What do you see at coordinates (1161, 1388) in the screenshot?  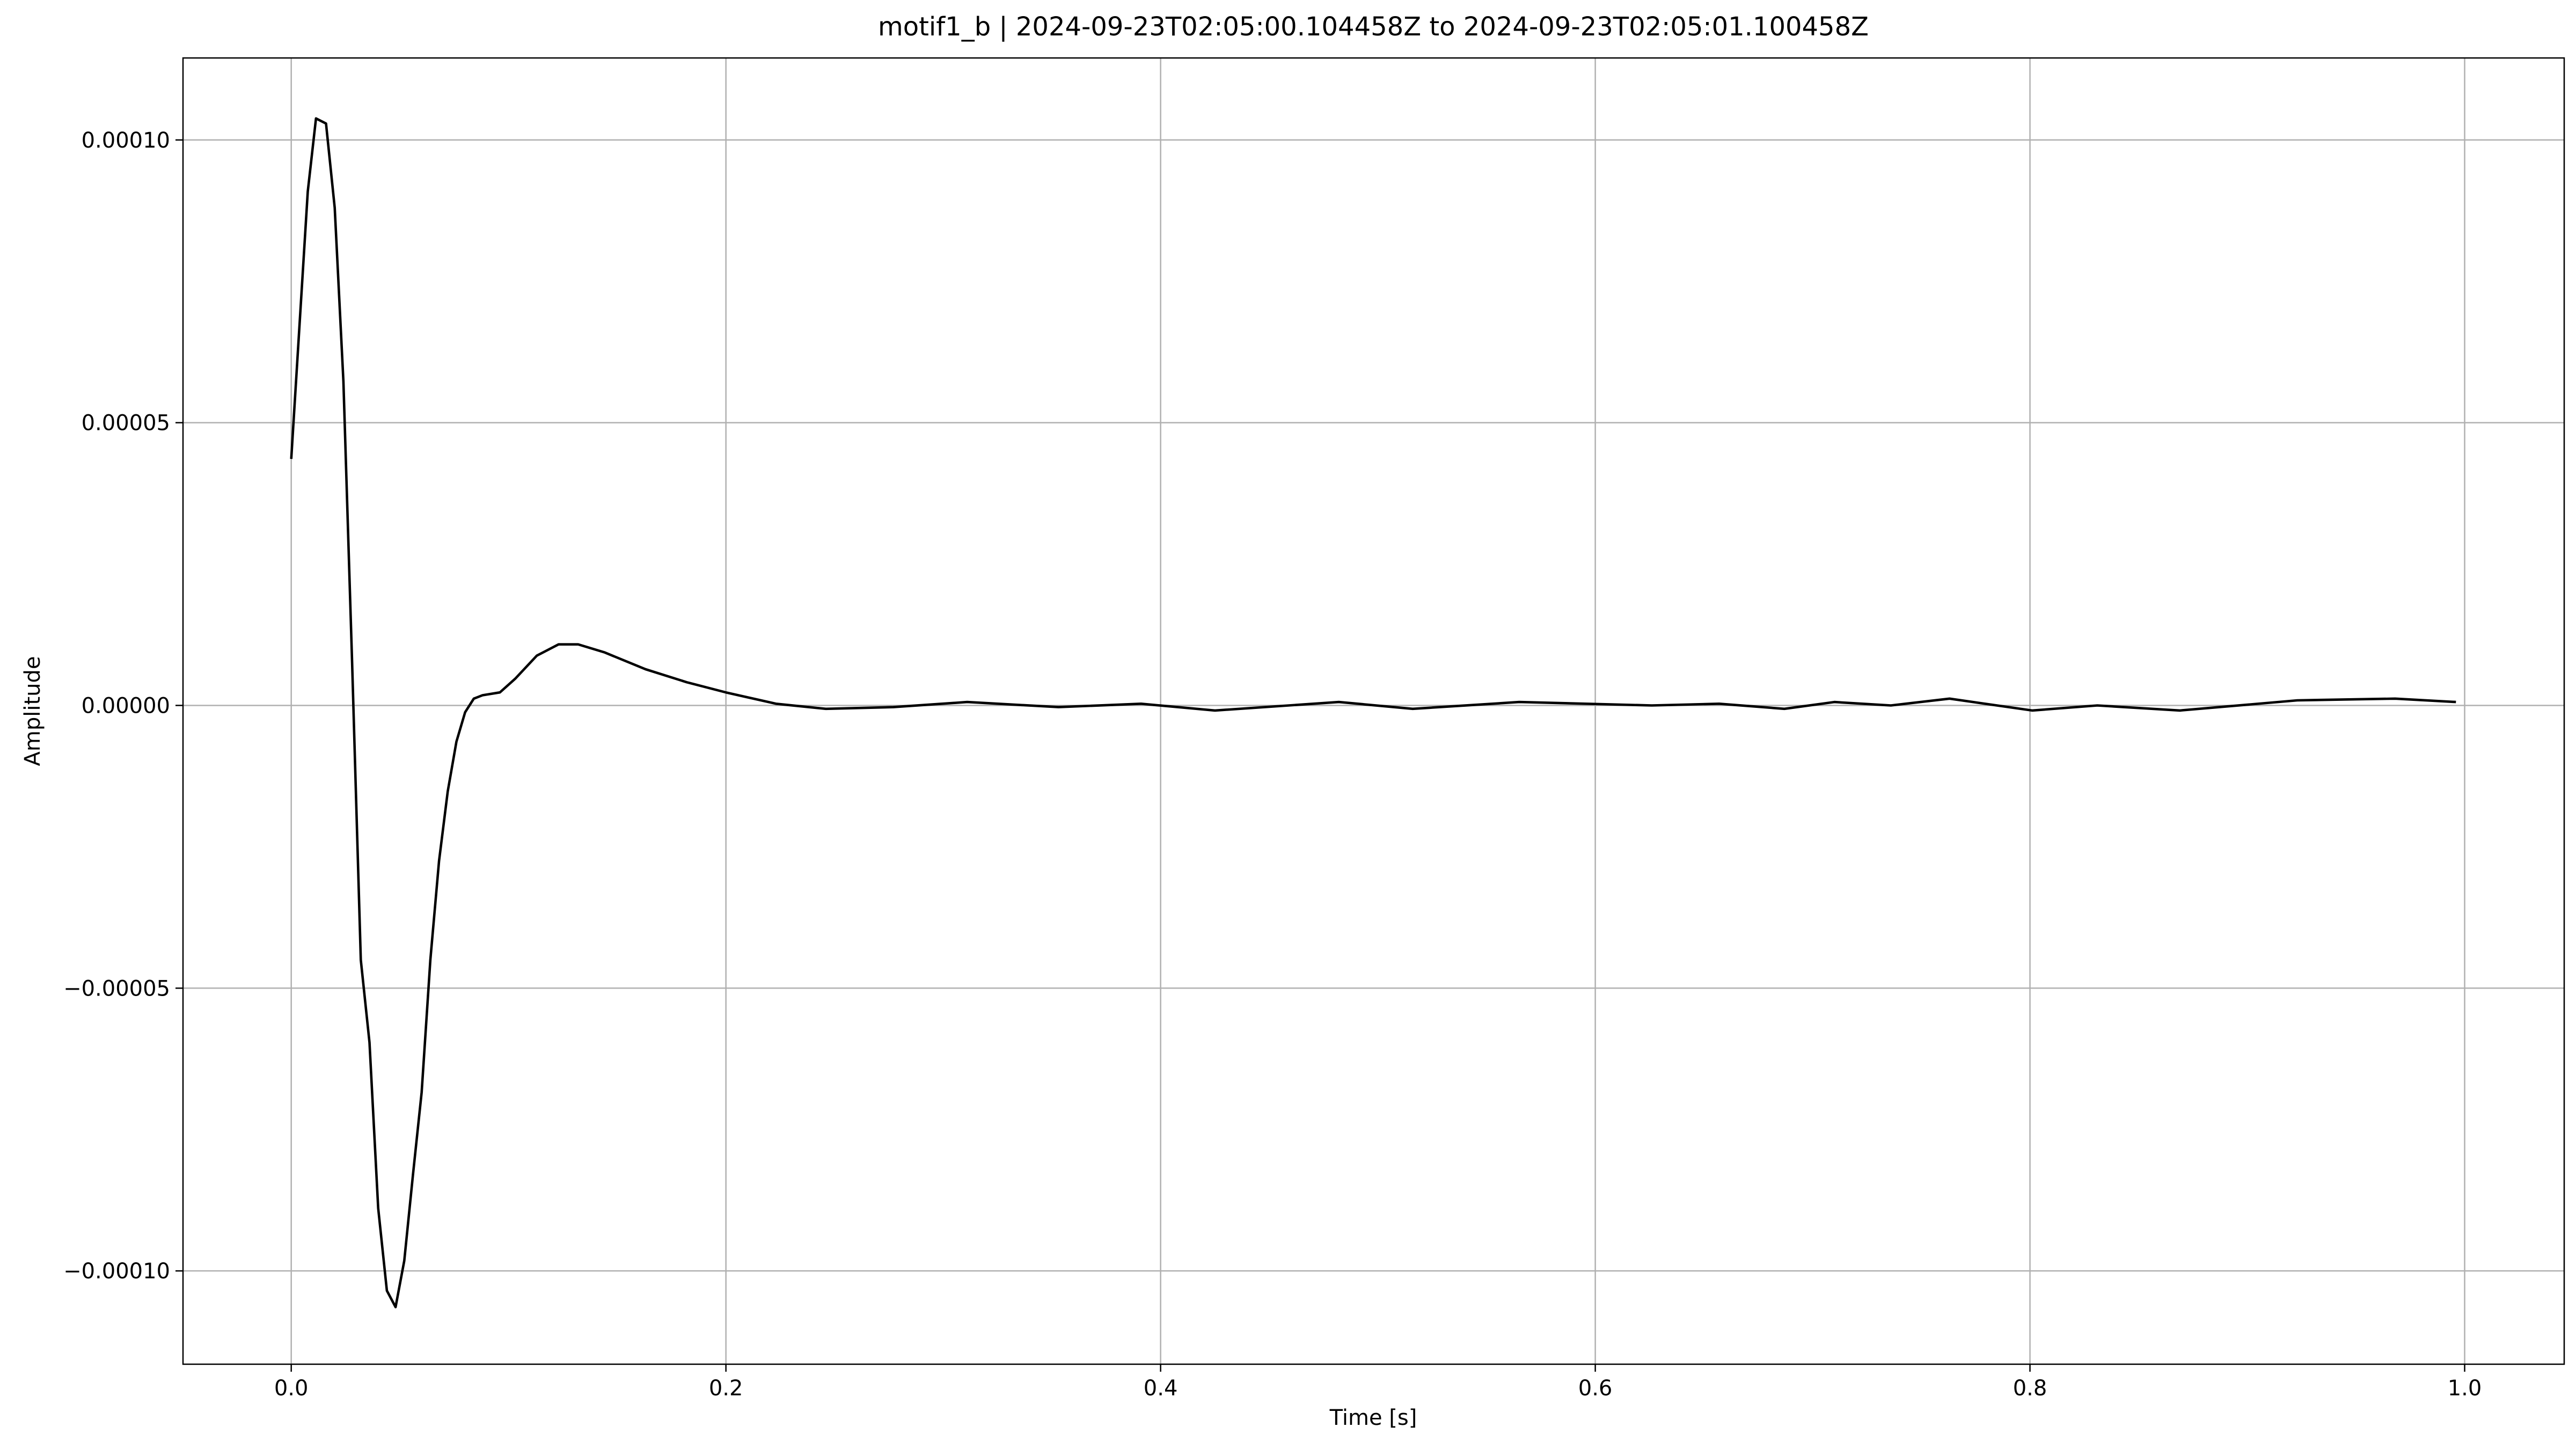 I see `x-tick-label: 0.4` at bounding box center [1161, 1388].